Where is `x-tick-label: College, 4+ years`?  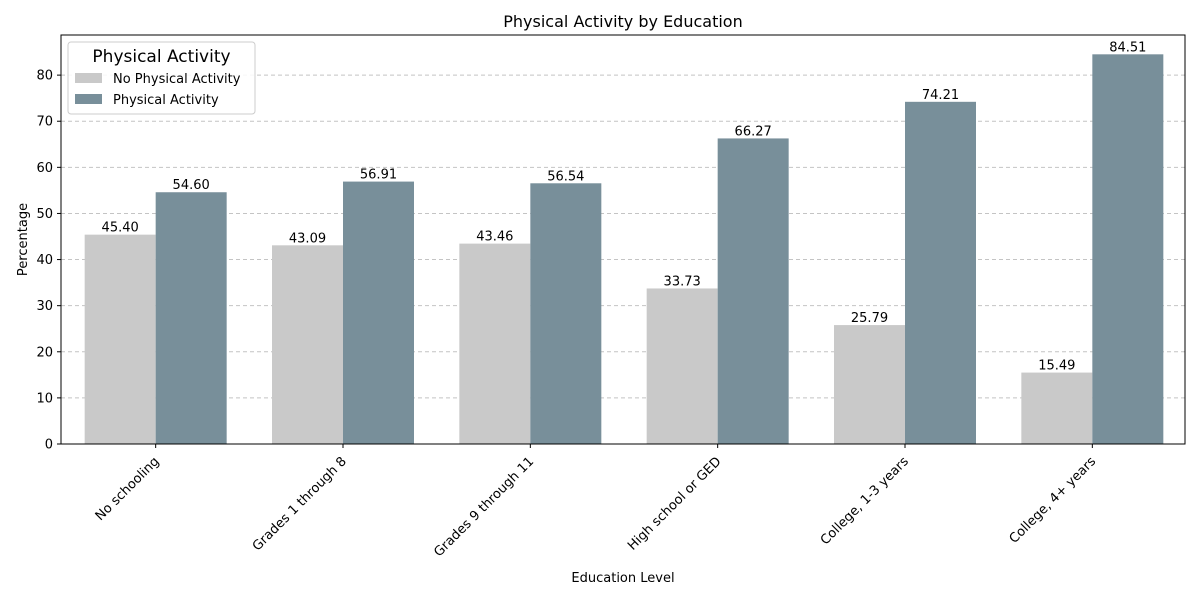 x-tick-label: College, 4+ years is located at coordinates (1053, 500).